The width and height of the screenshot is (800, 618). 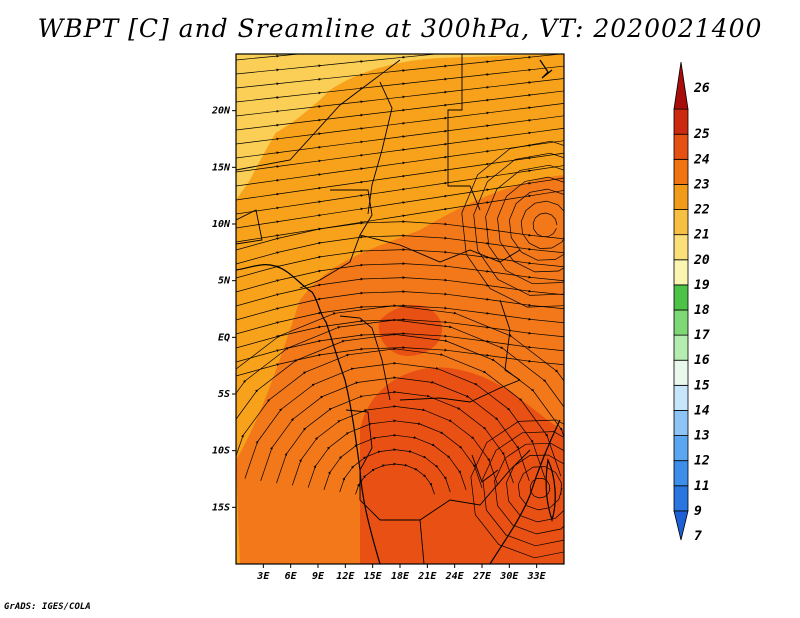 I want to click on colorbar-label: 12, so click(x=702, y=461).